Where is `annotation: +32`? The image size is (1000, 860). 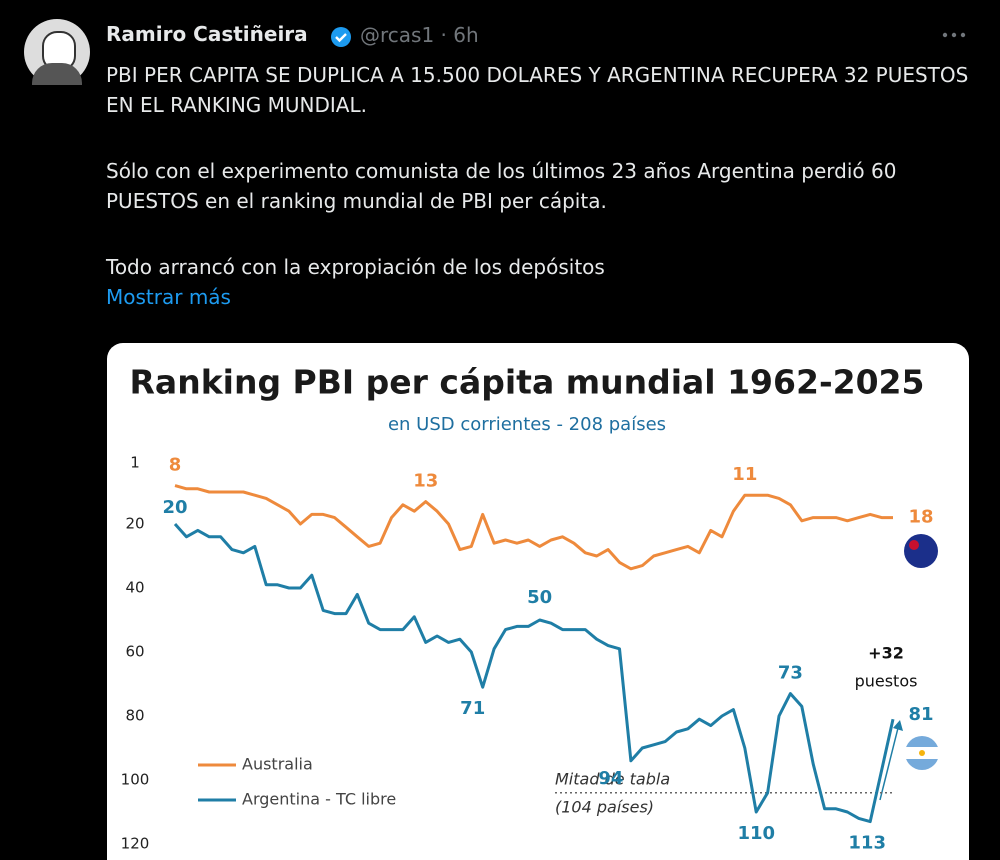 annotation: +32 is located at coordinates (886, 653).